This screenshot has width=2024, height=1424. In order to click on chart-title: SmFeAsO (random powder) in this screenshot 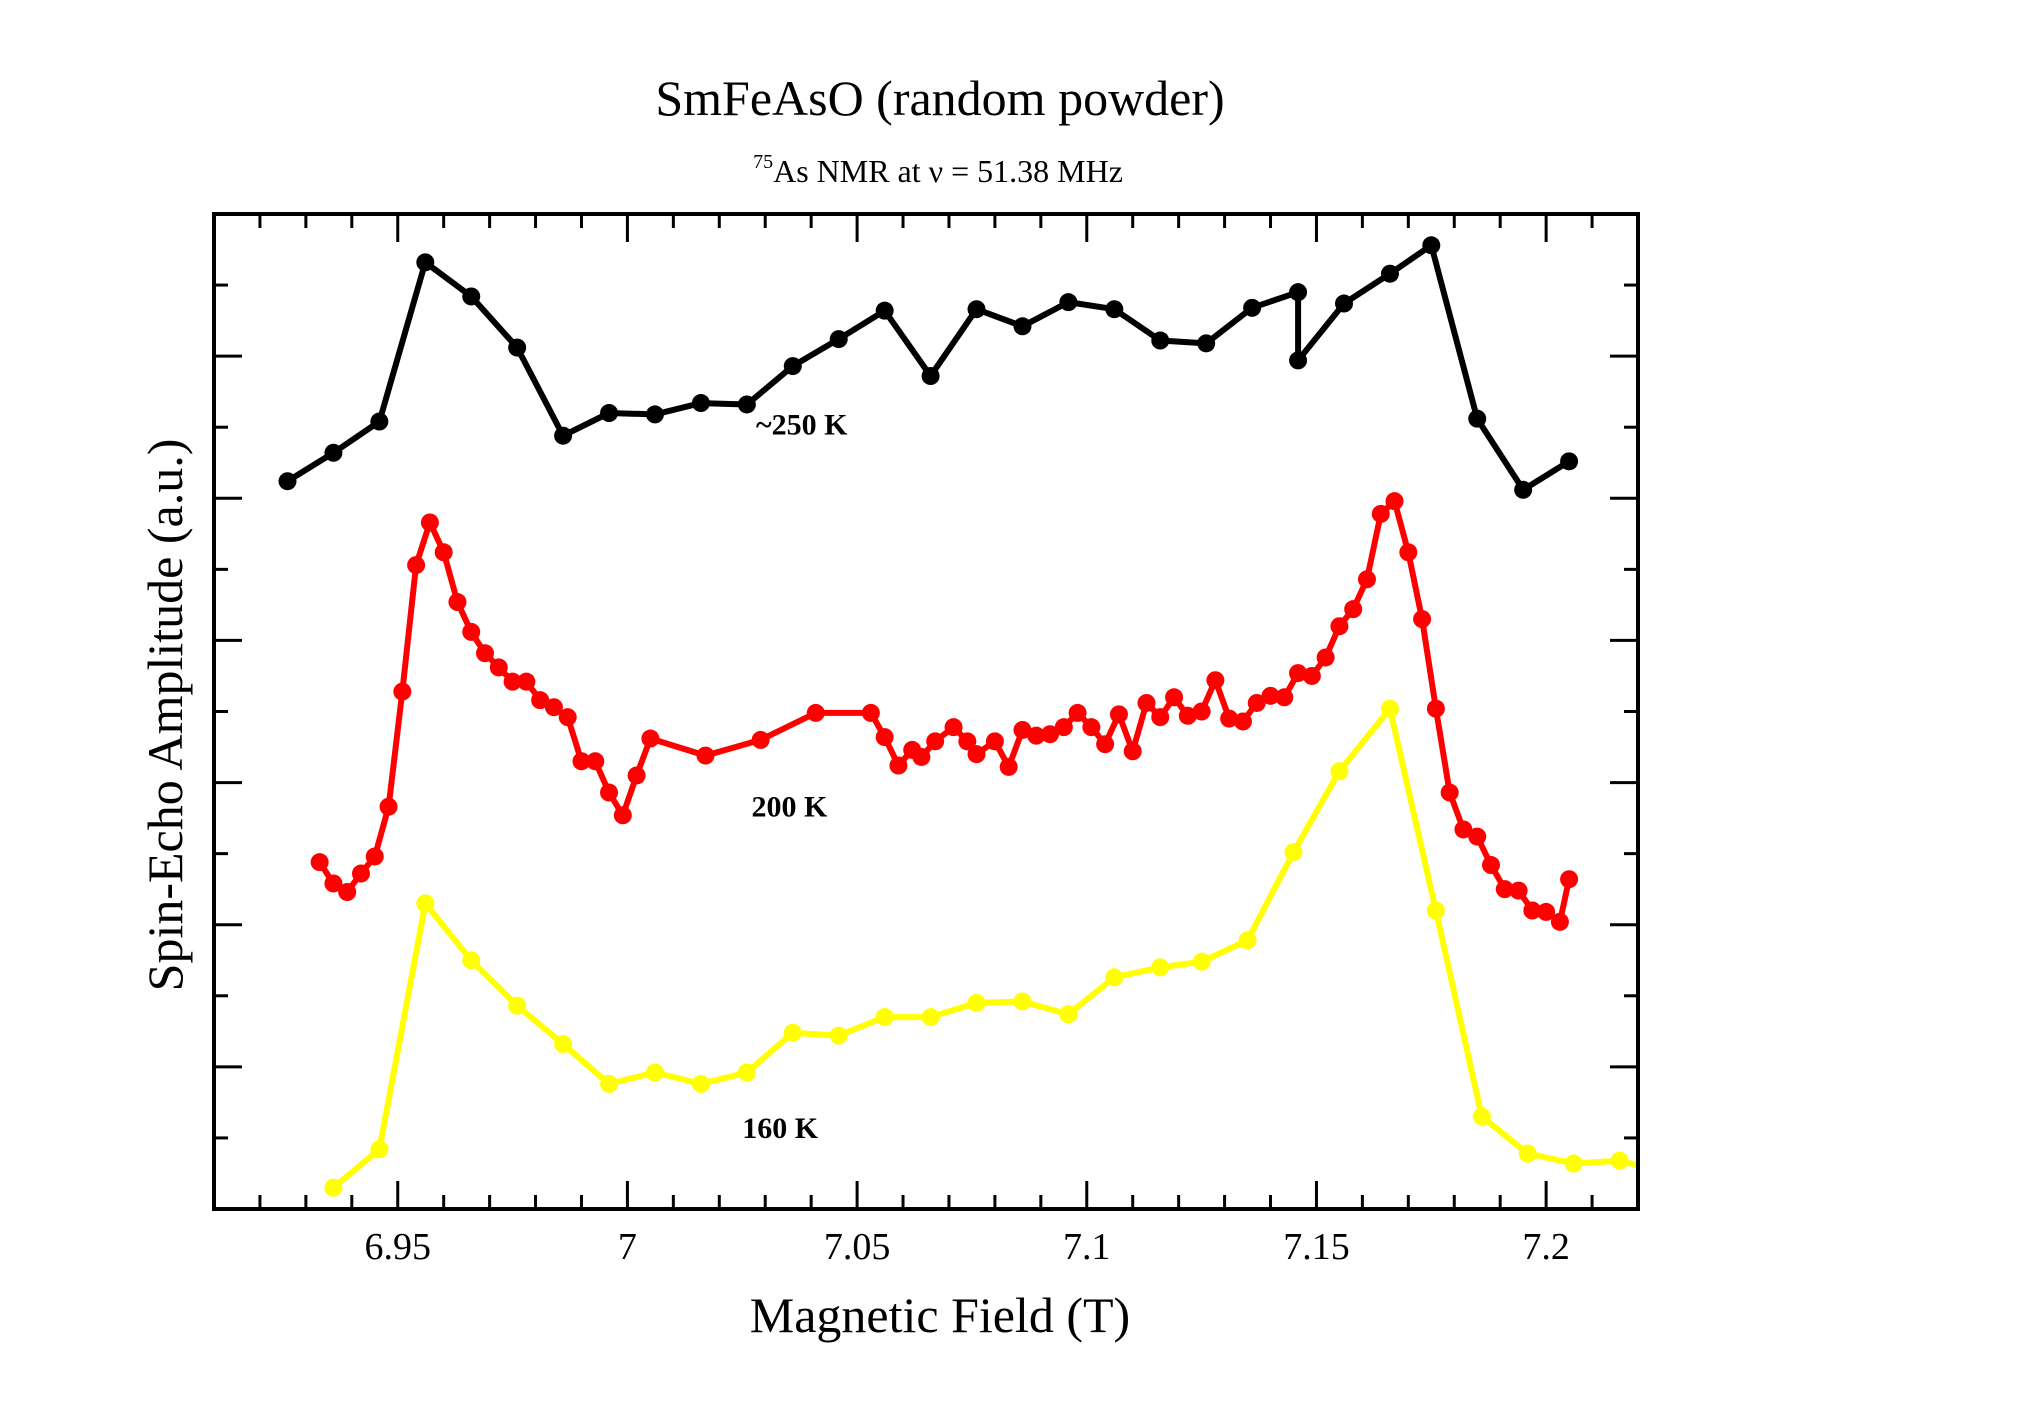, I will do `click(939, 98)`.